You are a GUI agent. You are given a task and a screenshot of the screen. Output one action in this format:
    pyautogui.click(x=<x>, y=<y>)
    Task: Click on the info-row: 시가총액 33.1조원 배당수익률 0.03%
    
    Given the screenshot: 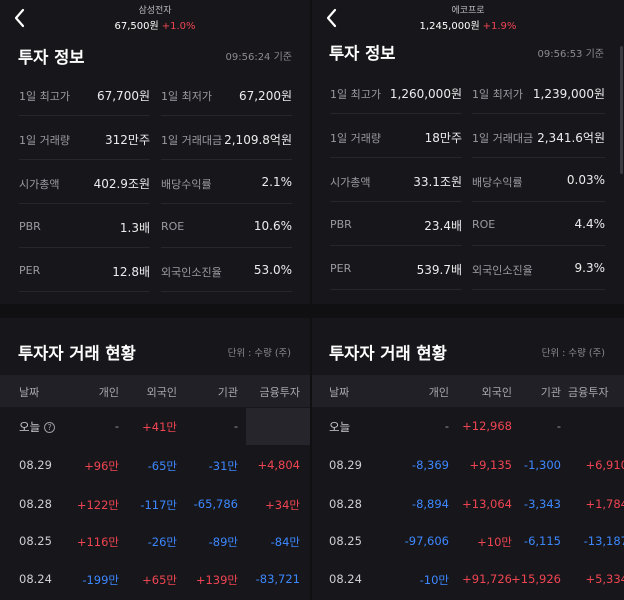 What is the action you would take?
    pyautogui.click(x=468, y=180)
    